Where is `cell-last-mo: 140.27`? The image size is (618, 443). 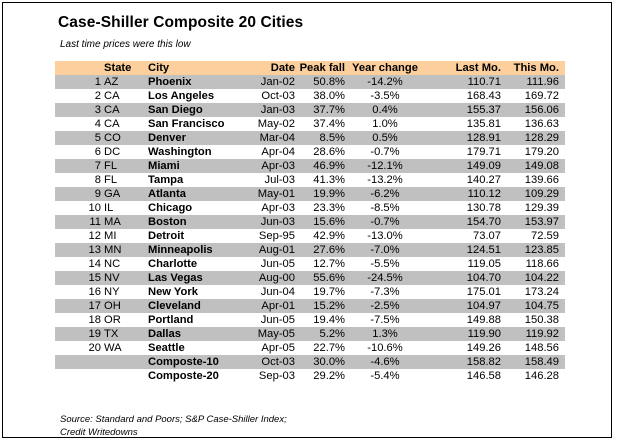
cell-last-mo: 140.27 is located at coordinates (483, 180).